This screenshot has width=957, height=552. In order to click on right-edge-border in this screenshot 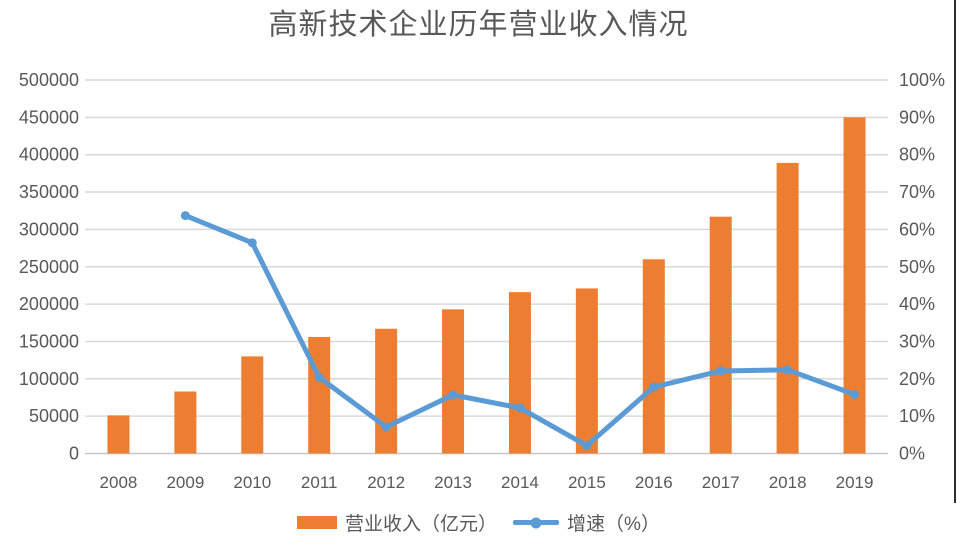, I will do `click(955, 251)`.